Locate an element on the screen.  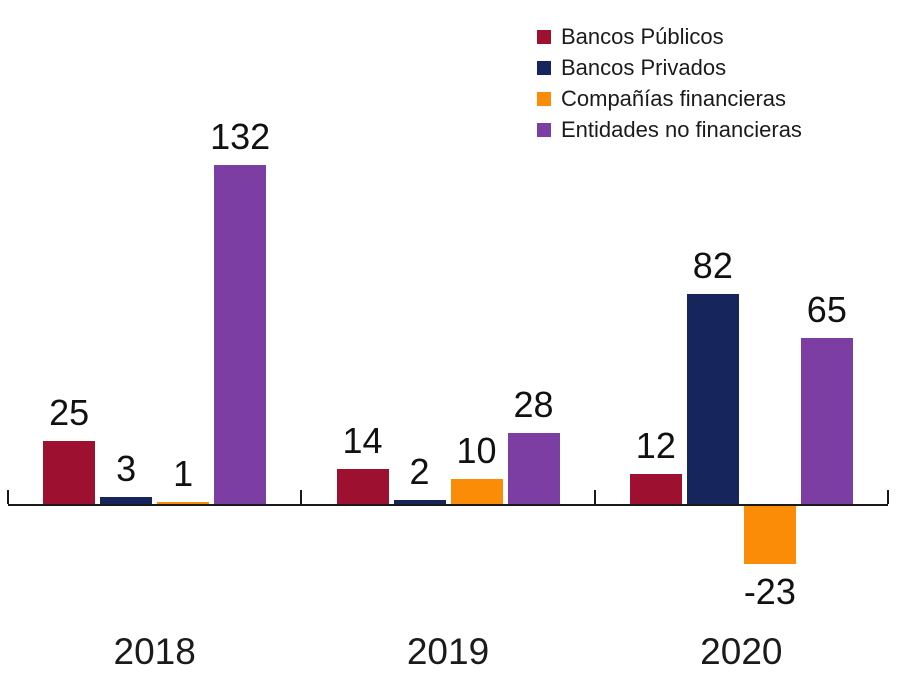
bar-value-label: 132 is located at coordinates (240, 136).